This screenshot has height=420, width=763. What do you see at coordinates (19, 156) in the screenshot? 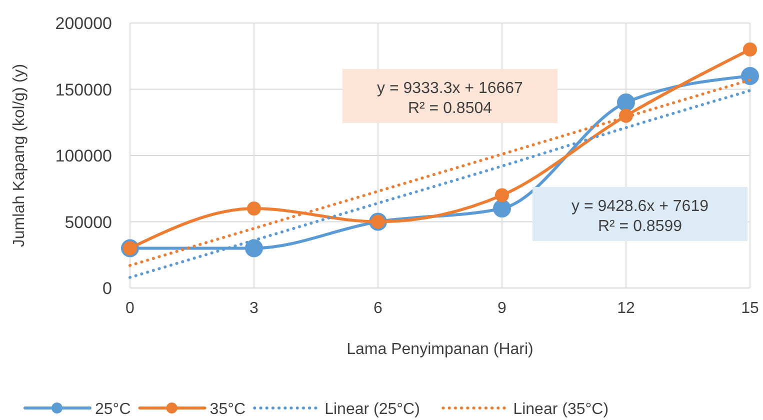
I see `y-axis-title: Jumlah Kapang (kol/g) (y)` at bounding box center [19, 156].